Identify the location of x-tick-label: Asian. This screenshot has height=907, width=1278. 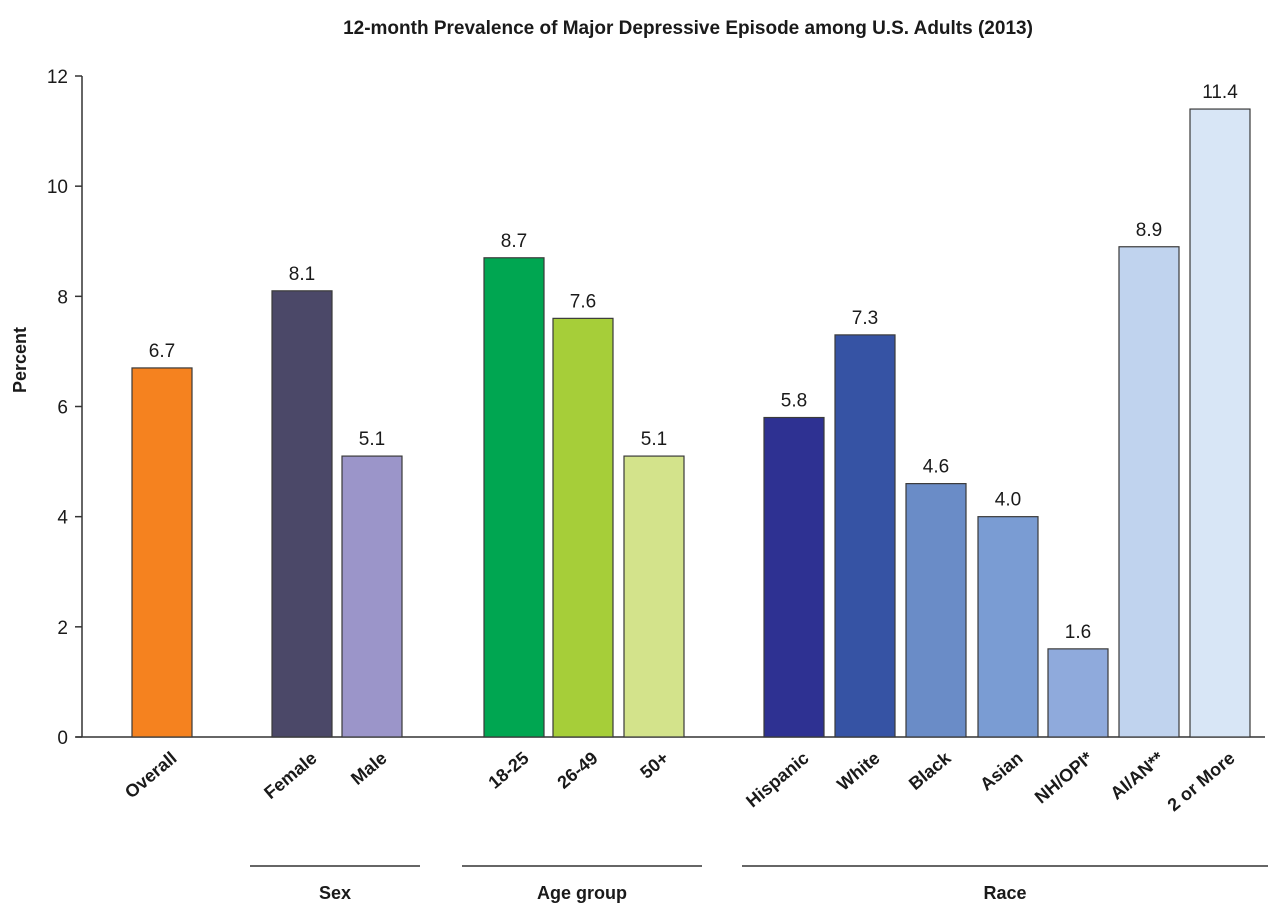
(1001, 771).